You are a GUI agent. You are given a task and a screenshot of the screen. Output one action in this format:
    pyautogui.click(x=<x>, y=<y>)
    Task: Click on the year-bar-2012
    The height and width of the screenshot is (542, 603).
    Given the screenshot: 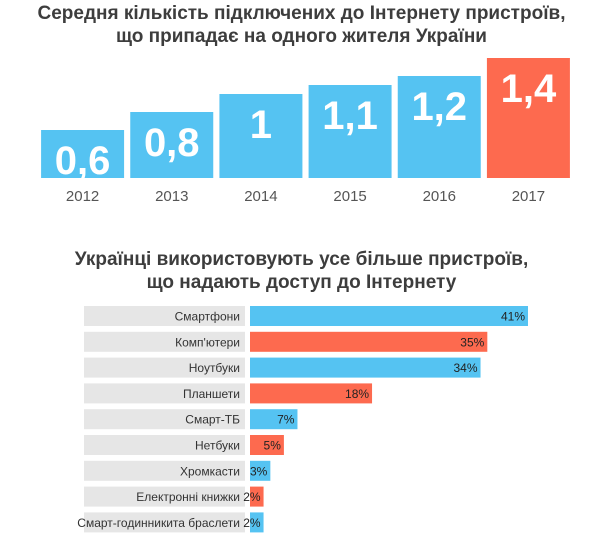 What is the action you would take?
    pyautogui.click(x=83, y=154)
    